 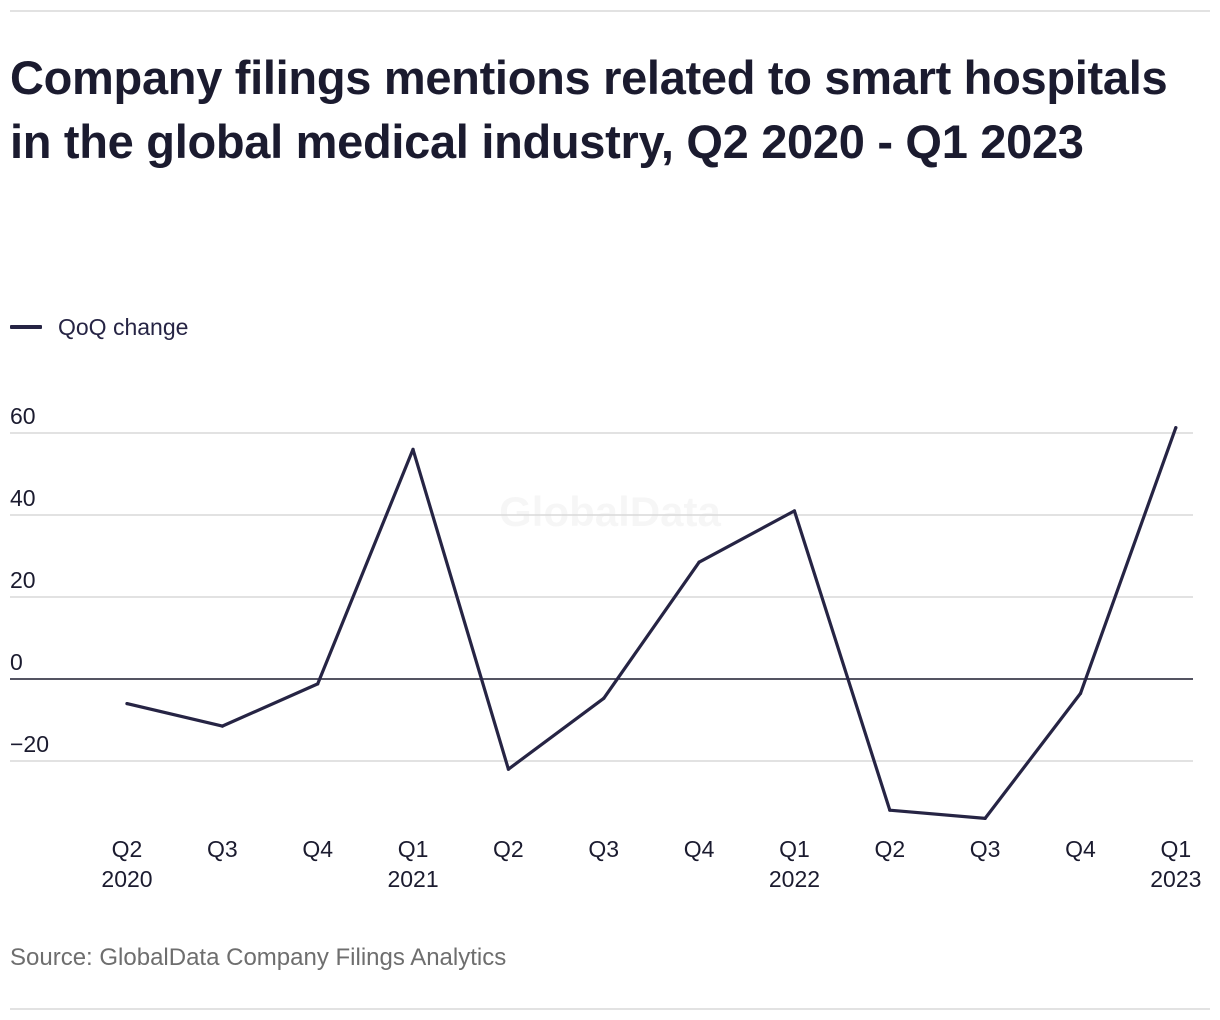 What do you see at coordinates (16, 662) in the screenshot?
I see `y-tick-label: 0` at bounding box center [16, 662].